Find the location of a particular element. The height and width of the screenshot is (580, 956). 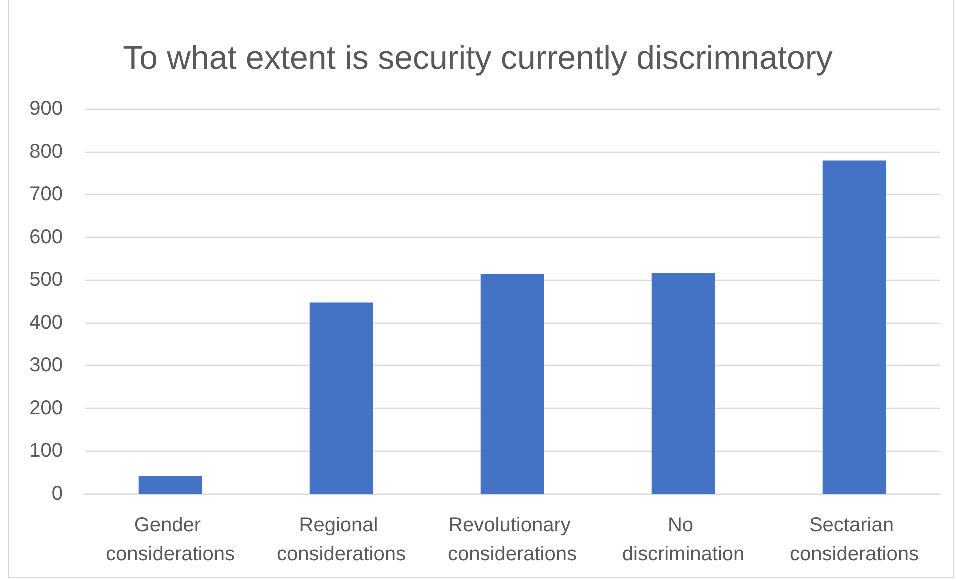

y-tick-label: 300 is located at coordinates (46, 365).